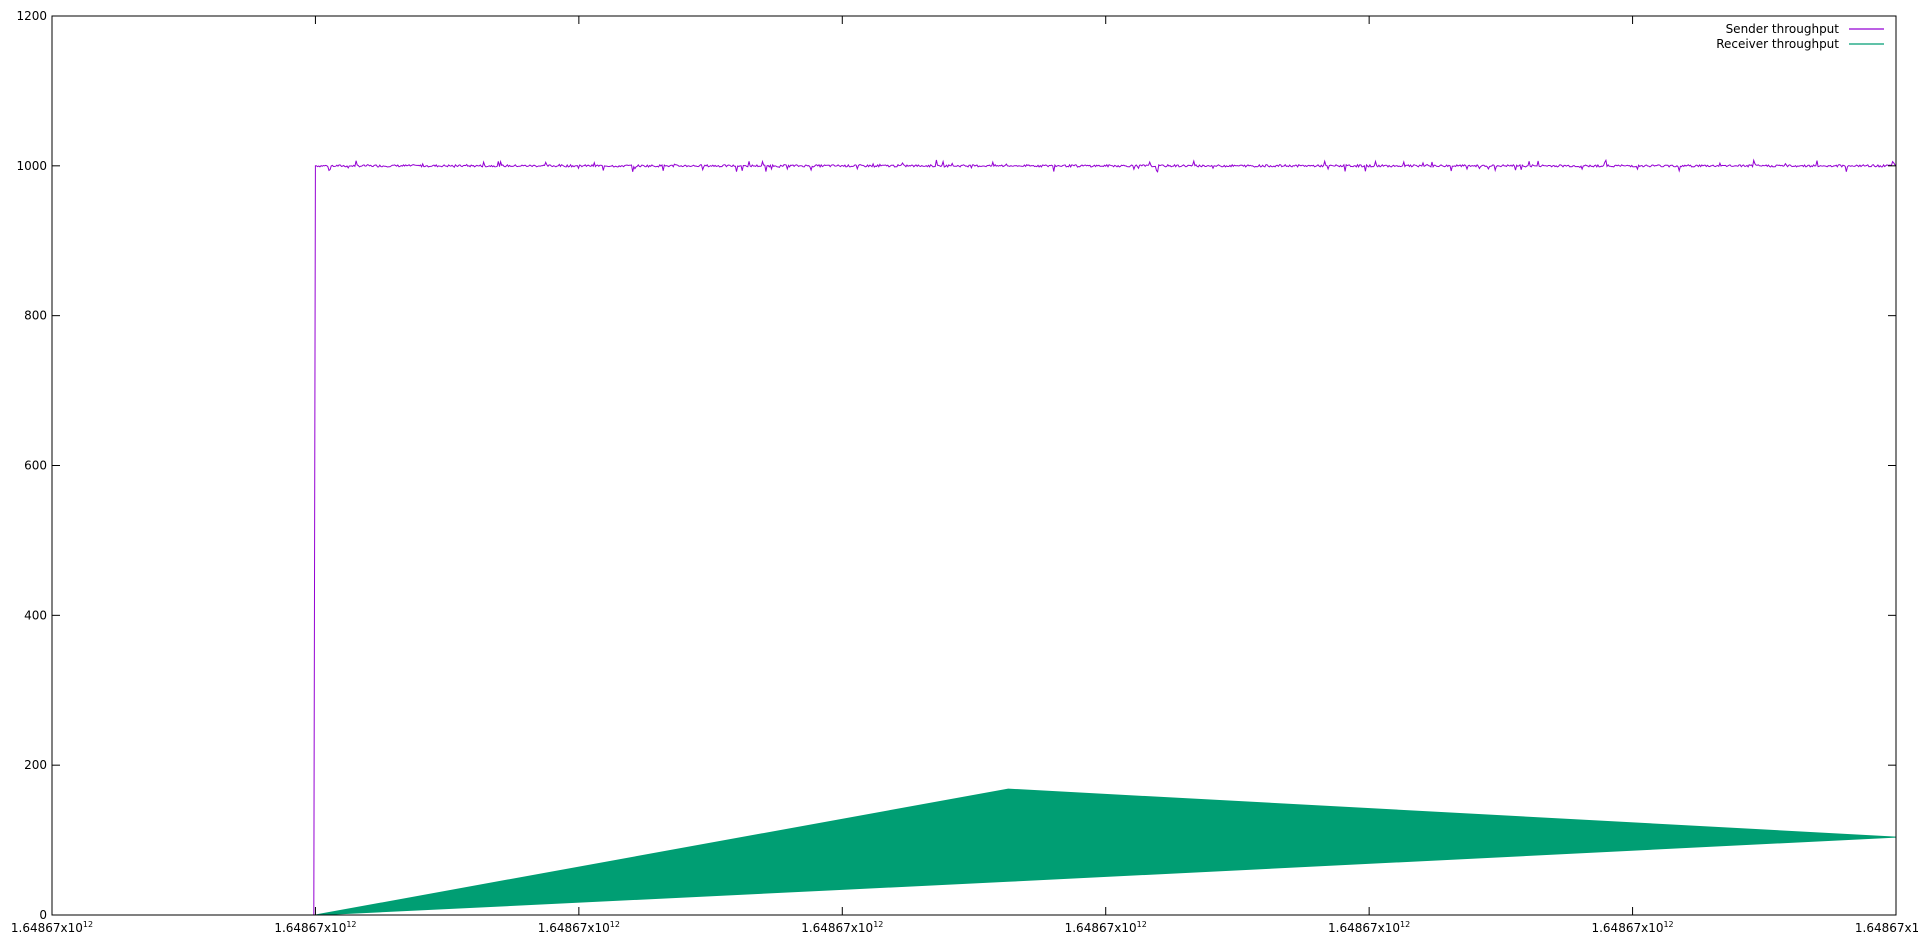 The width and height of the screenshot is (1918, 946). I want to click on y-tick-label: 1200, so click(31, 16).